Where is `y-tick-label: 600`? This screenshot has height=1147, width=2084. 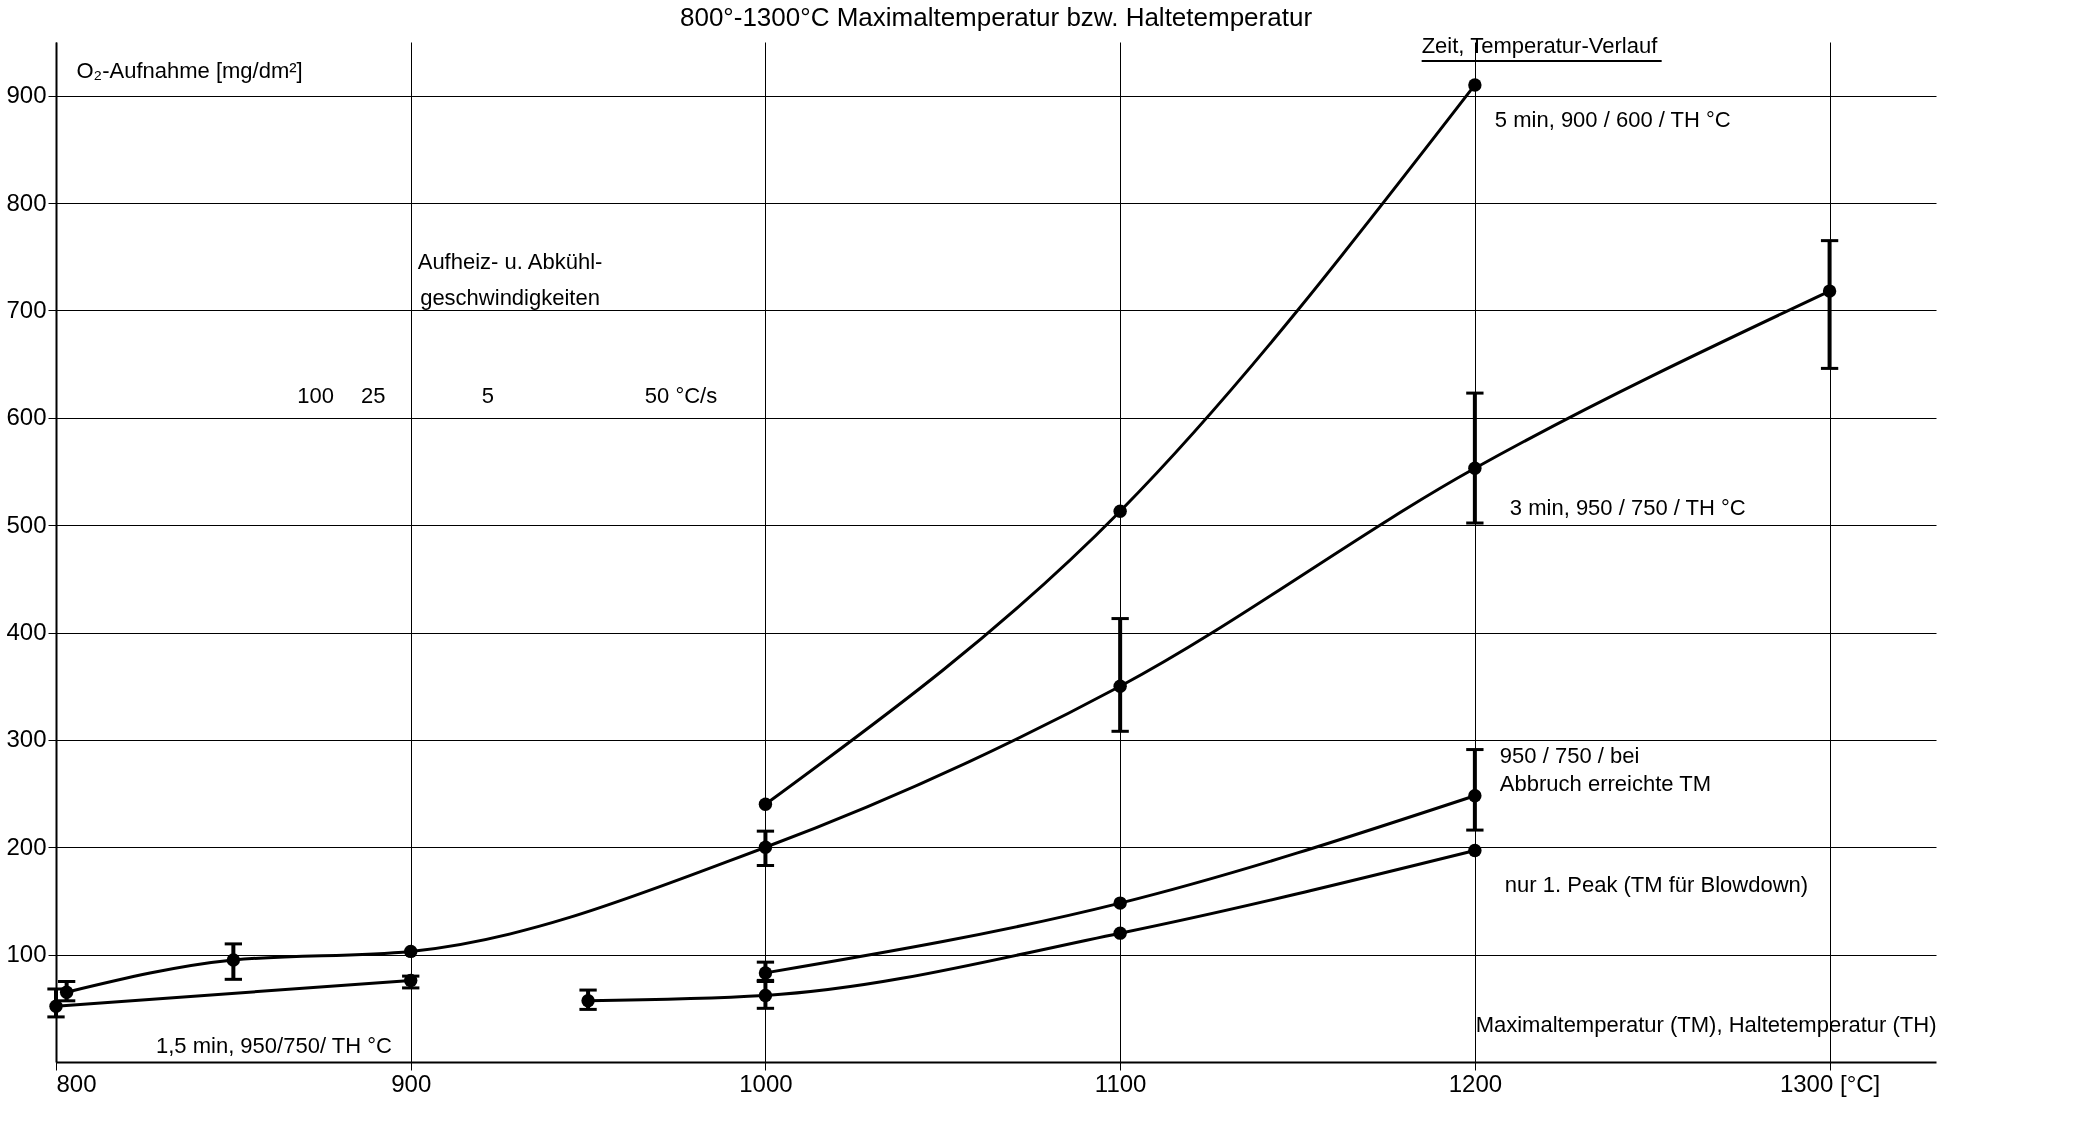 y-tick-label: 600 is located at coordinates (26, 417).